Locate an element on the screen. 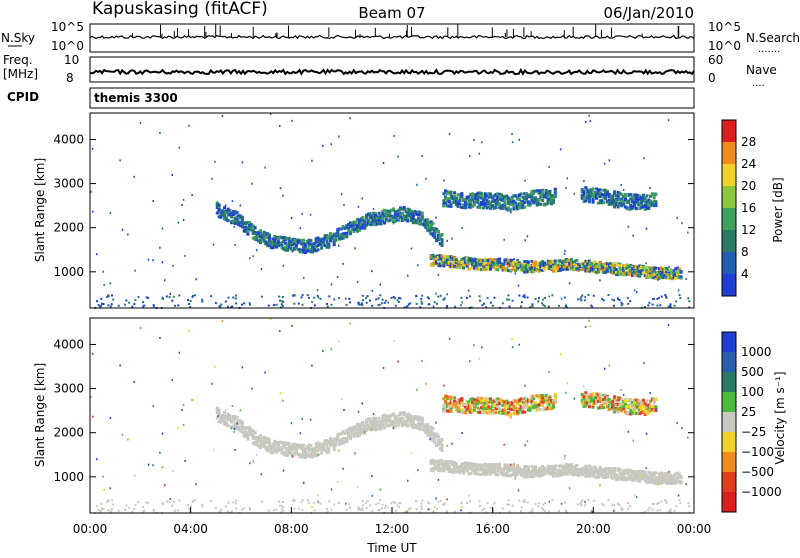 This screenshot has width=800, height=558. cpid-panel is located at coordinates (392, 98).